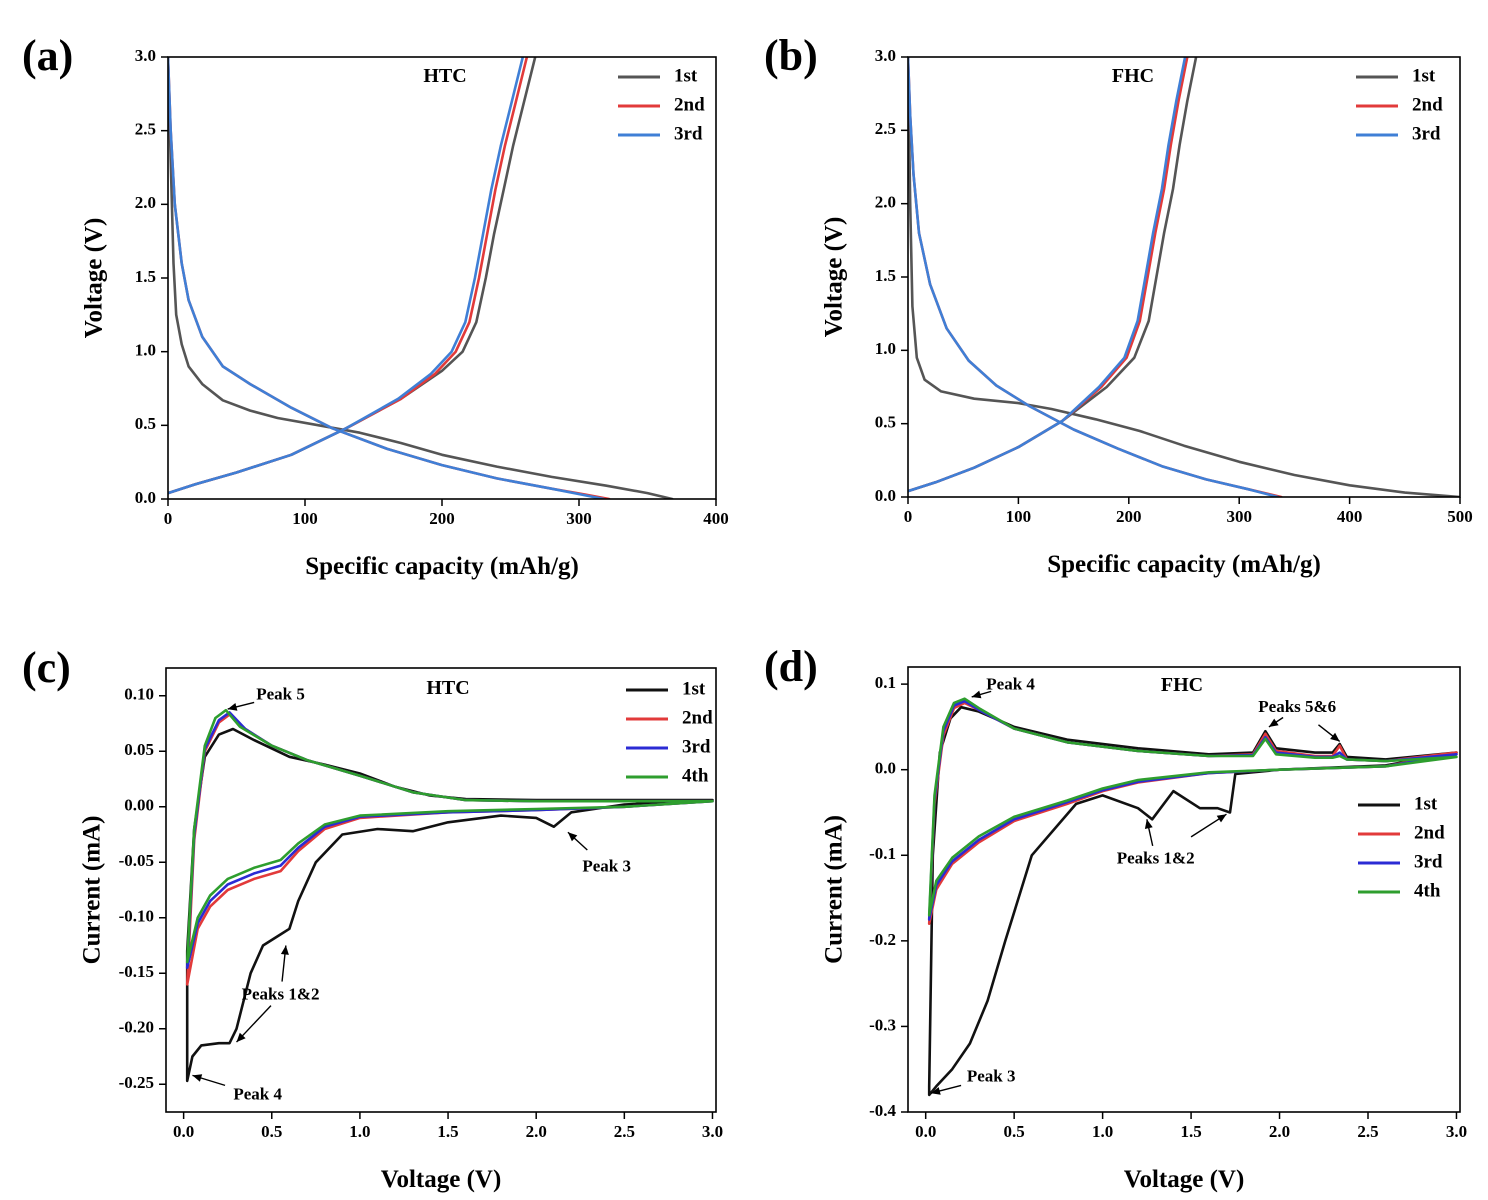  What do you see at coordinates (139, 694) in the screenshot?
I see `y-tick-label: 0.10` at bounding box center [139, 694].